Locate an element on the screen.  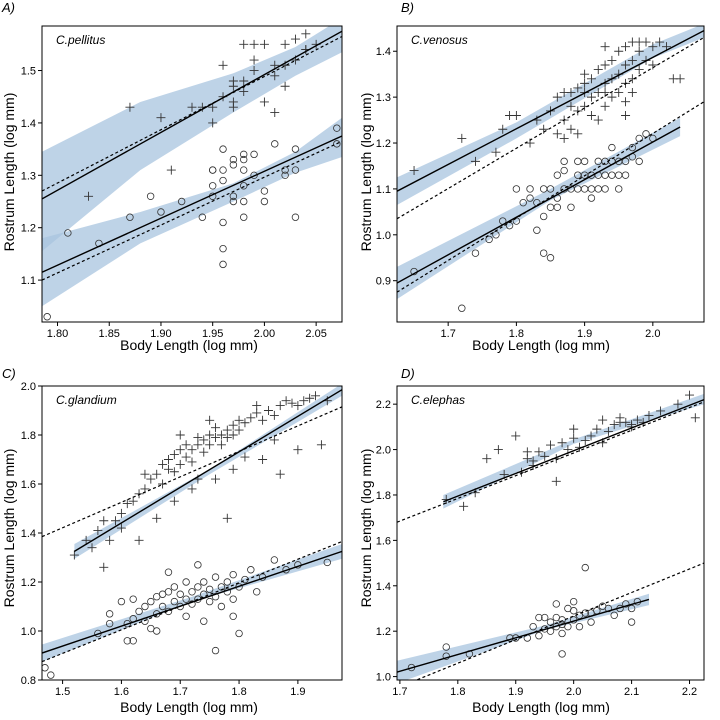
y-tick-label: 1.4 is located at coordinates (28, 534).